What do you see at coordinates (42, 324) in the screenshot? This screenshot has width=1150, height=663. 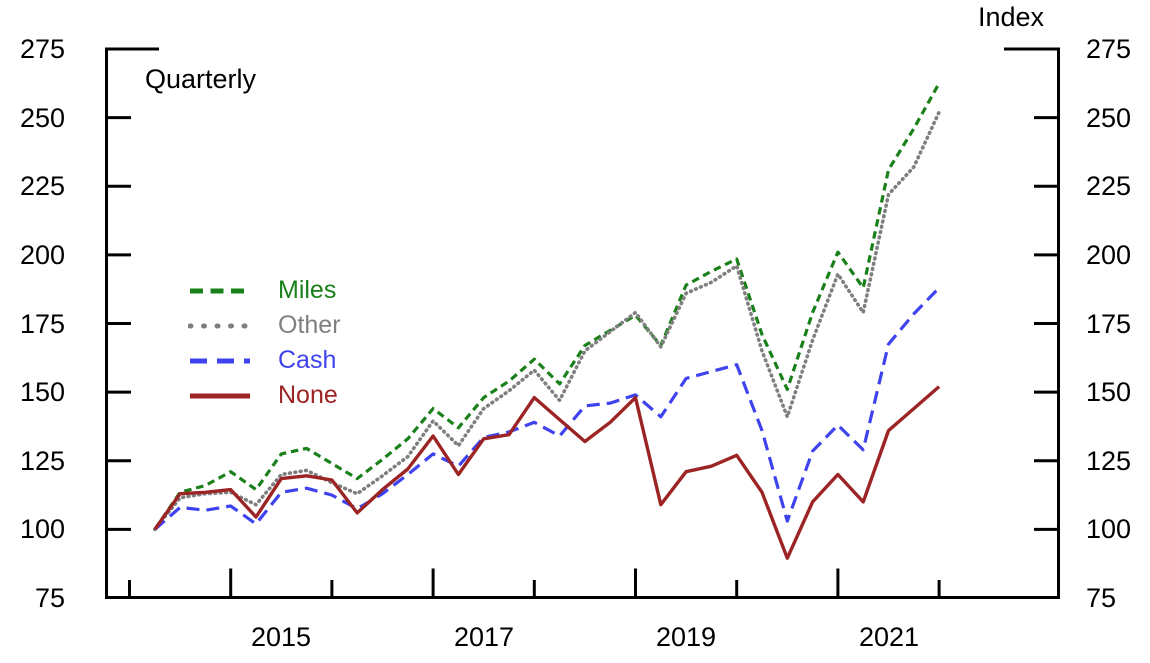 I see `y-axis-label-left-175: 175` at bounding box center [42, 324].